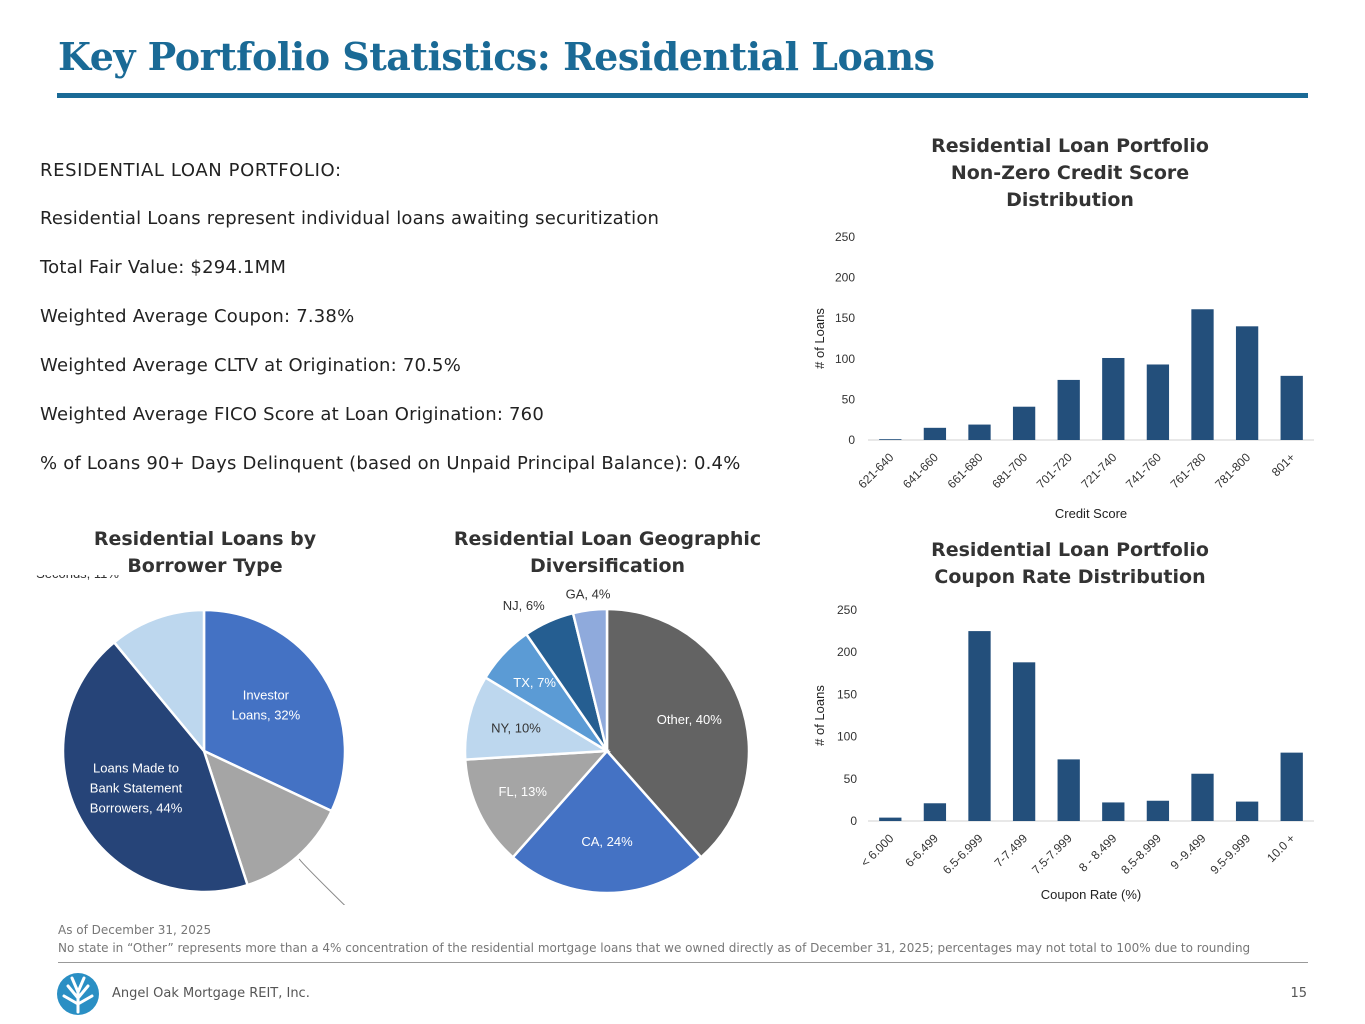 Image resolution: width=1365 pixels, height=1024 pixels. Describe the element at coordinates (136, 767) in the screenshot. I see `slice-label: Loans Made to` at that location.